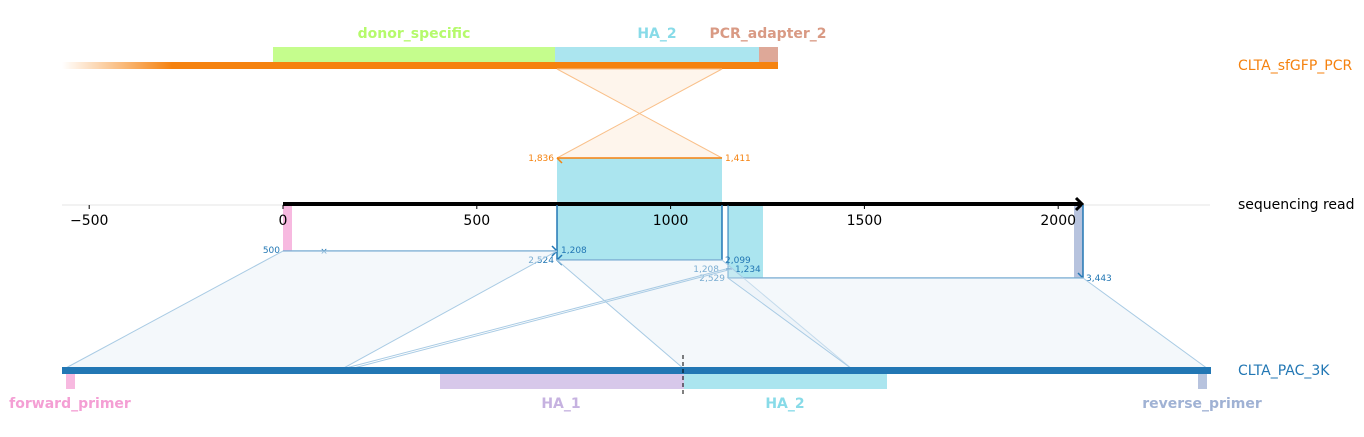 The width and height of the screenshot is (1364, 437). I want to click on bottom-connector-left, so click(310, 310).